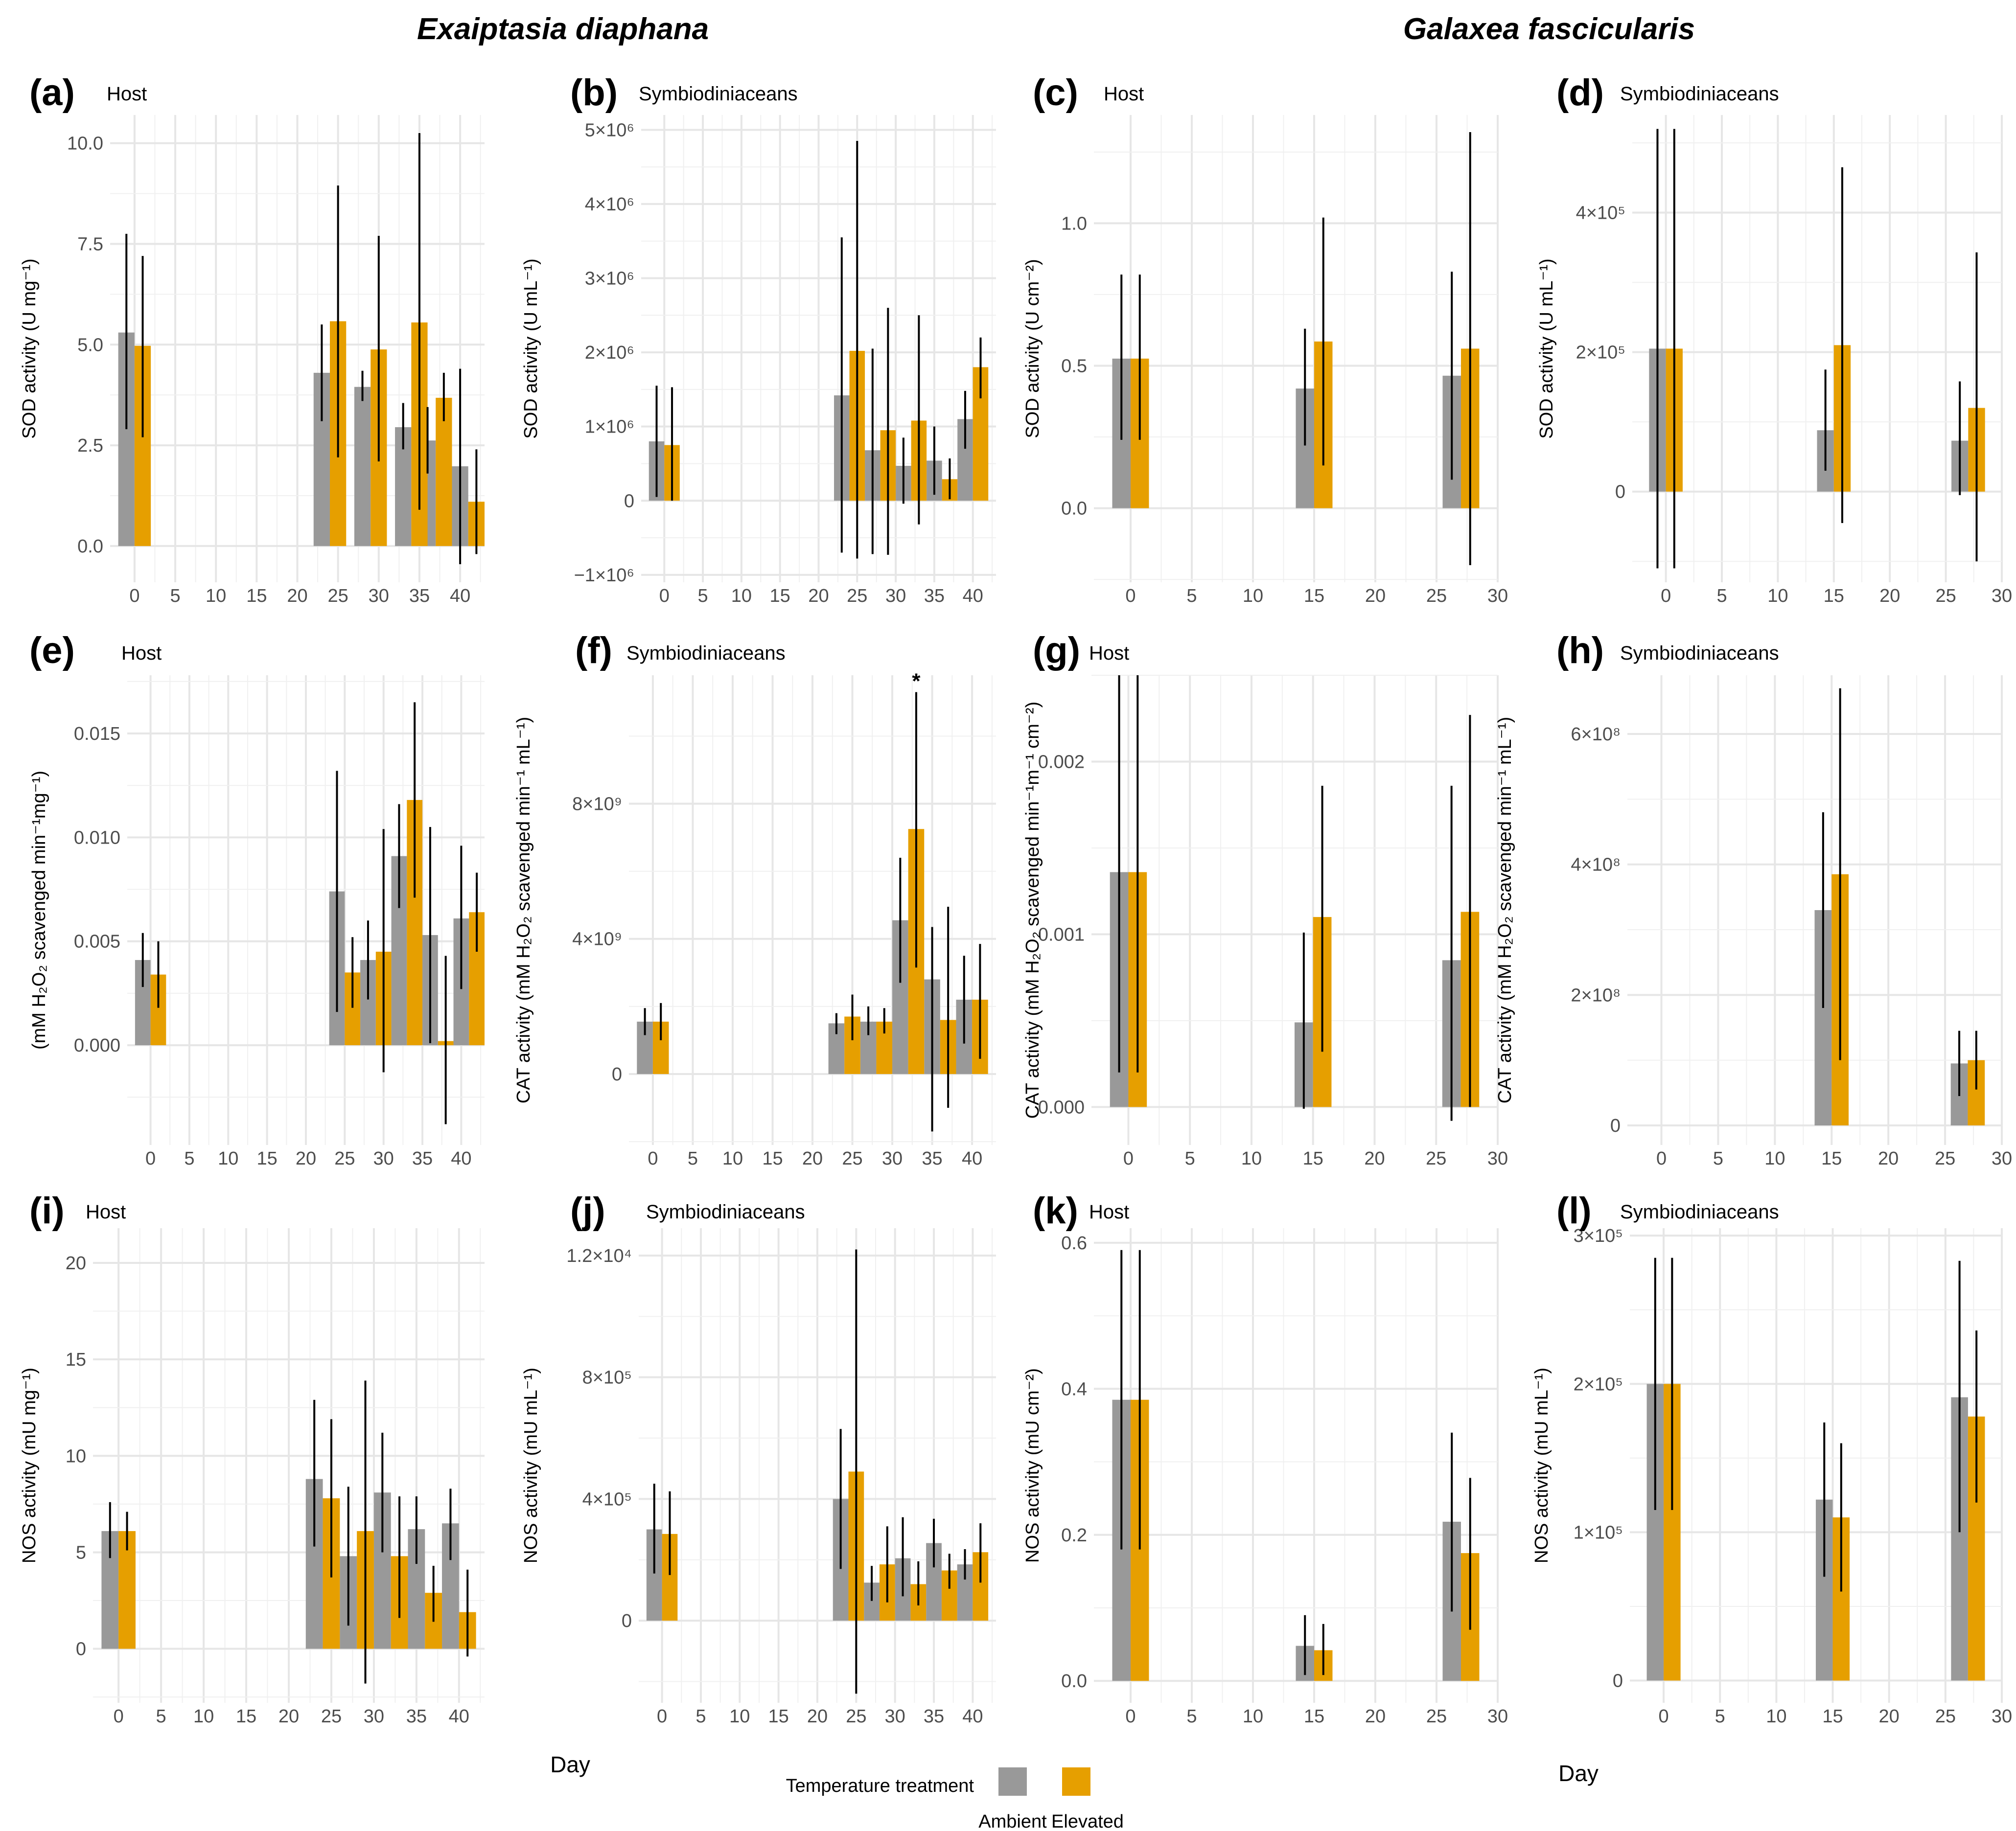  Describe the element at coordinates (1032, 348) in the screenshot. I see `y-axis-title: SOD activity (U cm⁻²)` at that location.